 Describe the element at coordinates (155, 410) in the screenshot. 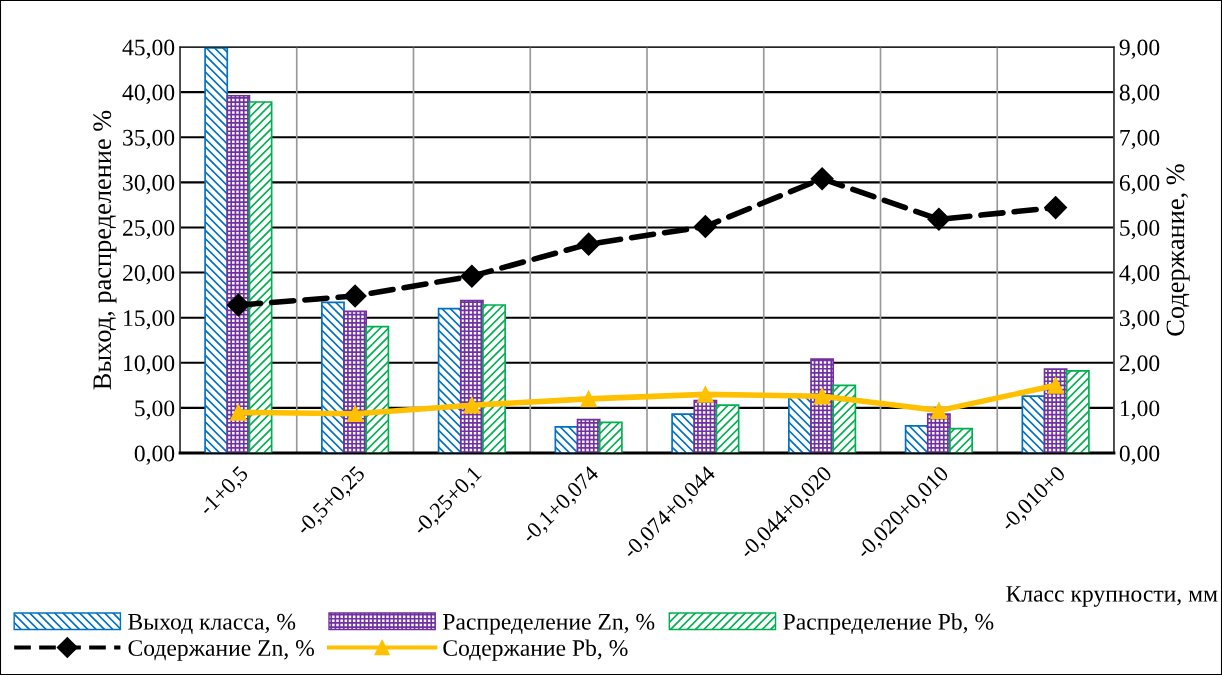

I see `y-tick-label: 5,00` at that location.